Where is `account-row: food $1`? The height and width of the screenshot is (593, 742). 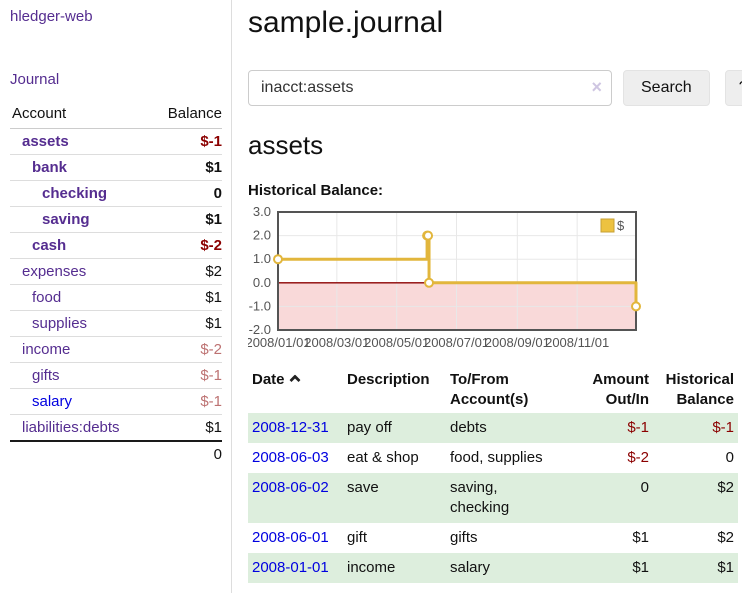
account-row: food $1 is located at coordinates (116, 297).